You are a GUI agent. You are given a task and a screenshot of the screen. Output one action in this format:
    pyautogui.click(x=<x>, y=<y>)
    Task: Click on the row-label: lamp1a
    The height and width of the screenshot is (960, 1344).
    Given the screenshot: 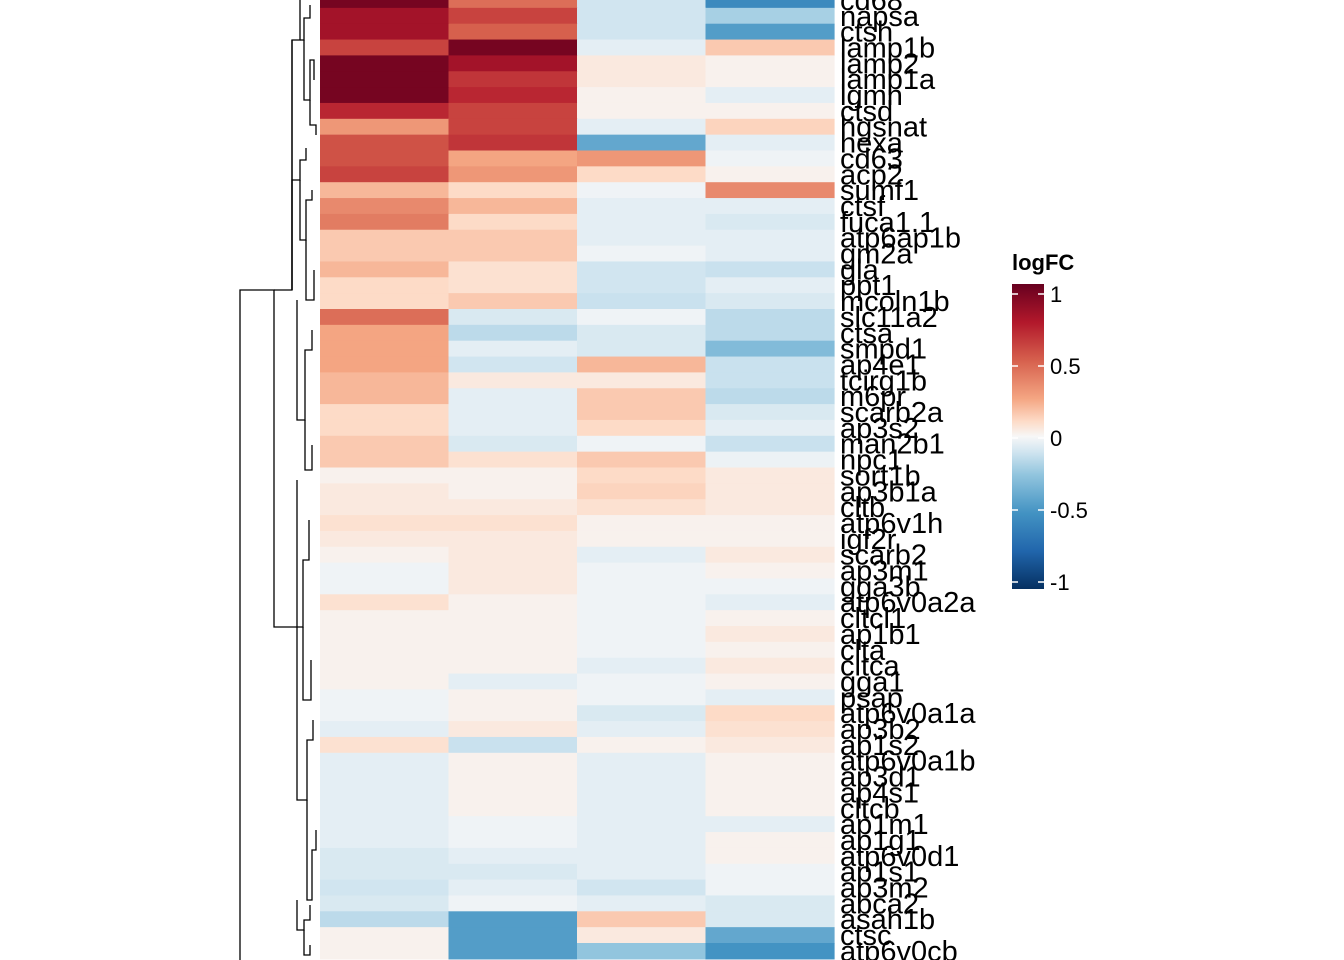 What is the action you would take?
    pyautogui.click(x=888, y=80)
    